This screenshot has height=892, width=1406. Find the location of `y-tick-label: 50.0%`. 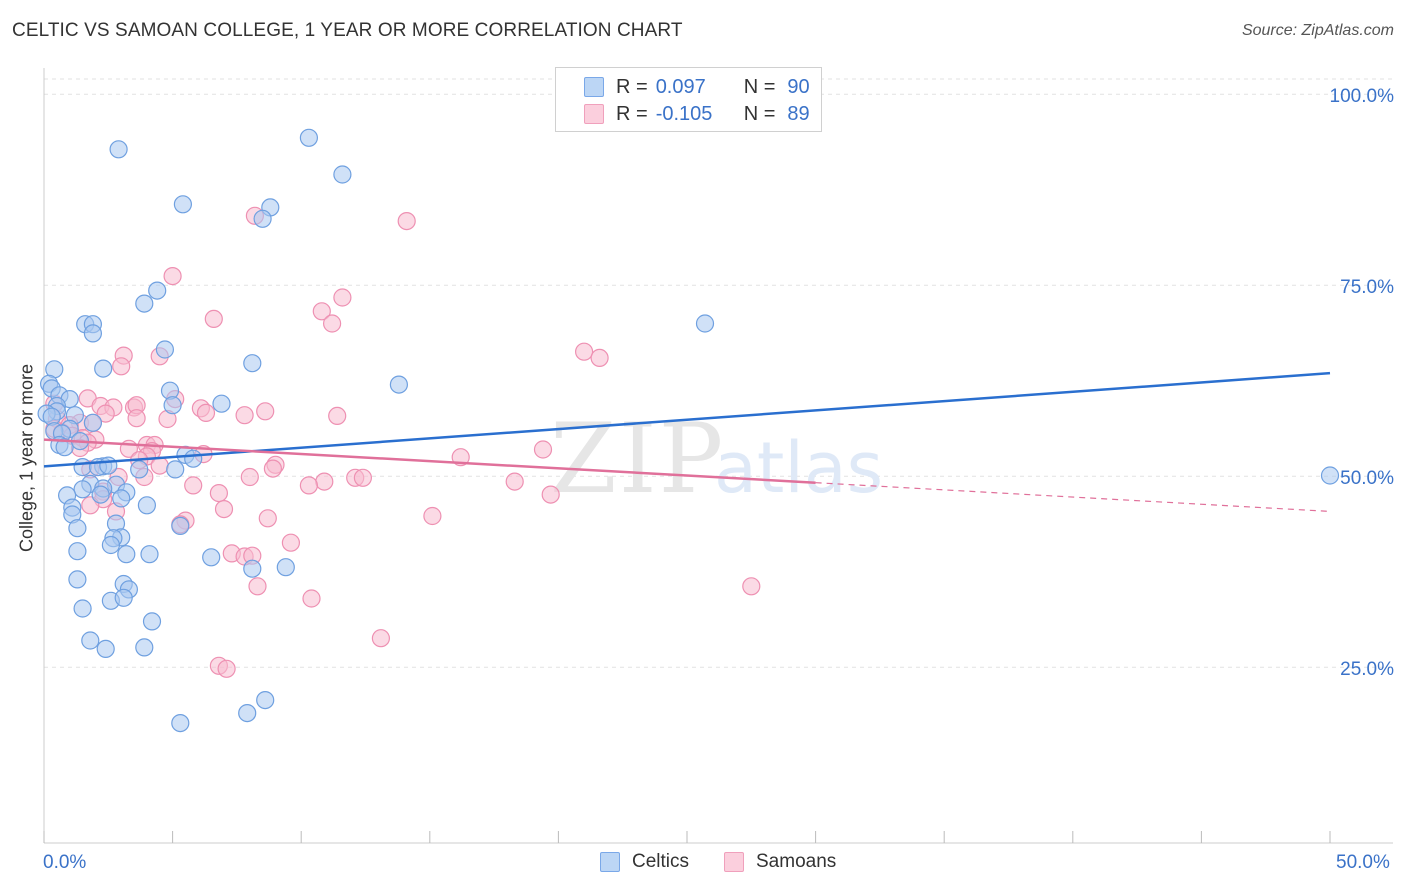

y-tick-label: 50.0% is located at coordinates (1367, 478).